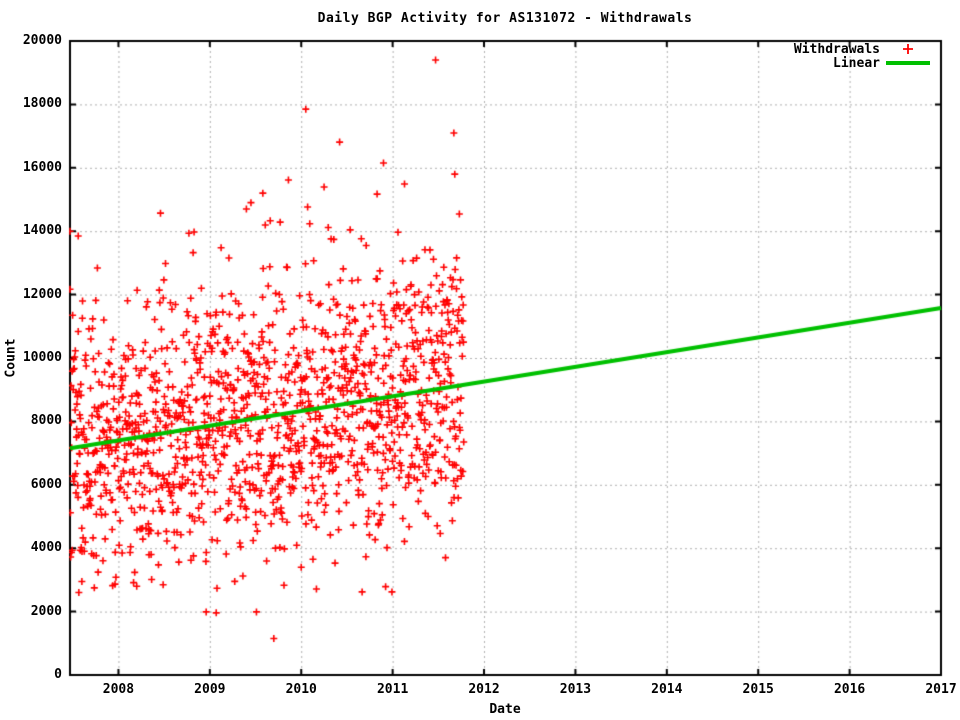 The width and height of the screenshot is (960, 720). I want to click on x-tick-label: 2017, so click(941, 689).